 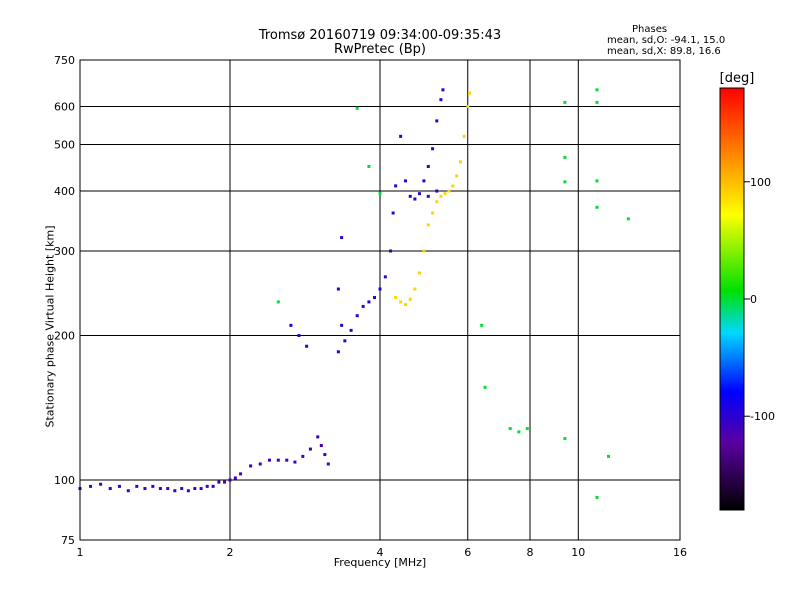 What do you see at coordinates (64, 480) in the screenshot?
I see `y-tick-label: 100` at bounding box center [64, 480].